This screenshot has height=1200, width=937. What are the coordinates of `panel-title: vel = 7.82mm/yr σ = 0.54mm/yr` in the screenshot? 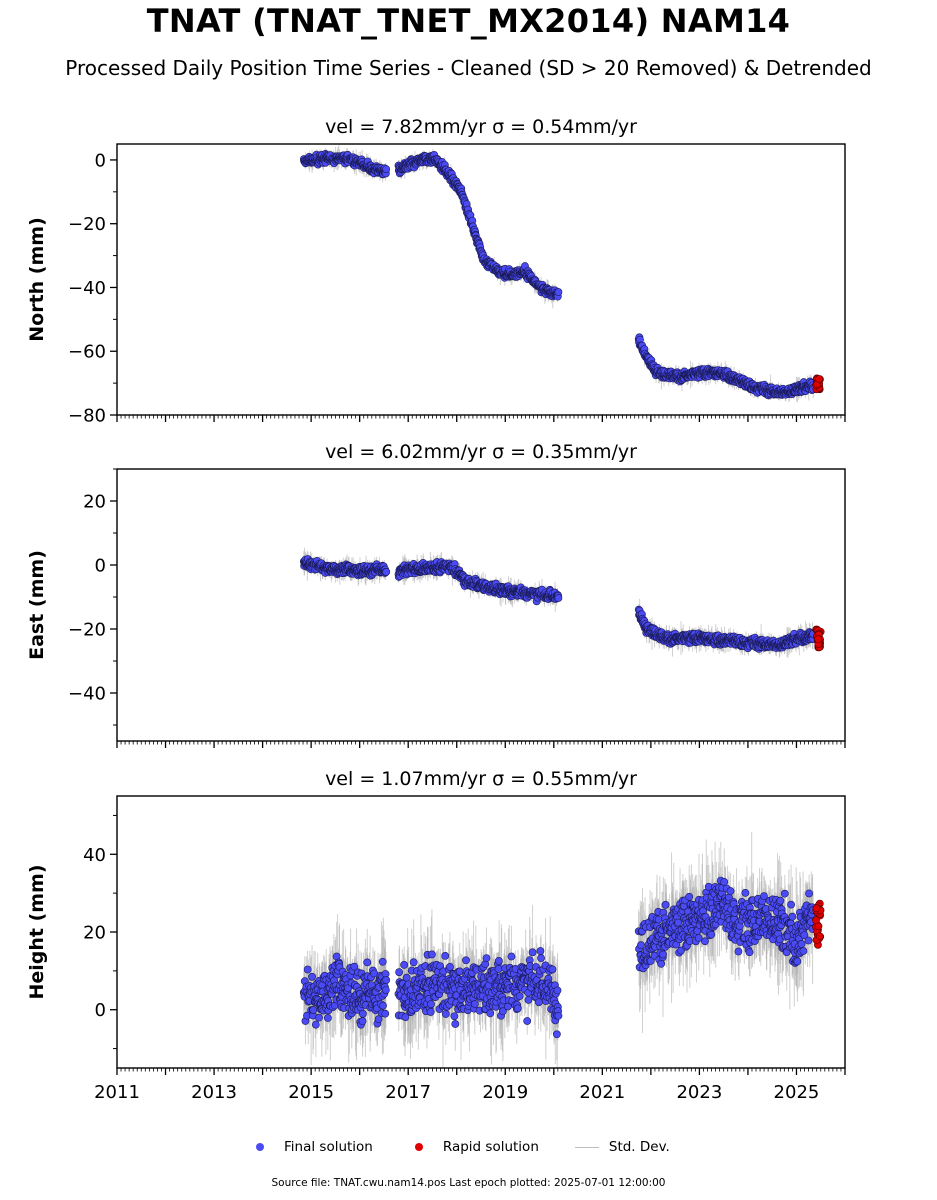 It's located at (481, 127).